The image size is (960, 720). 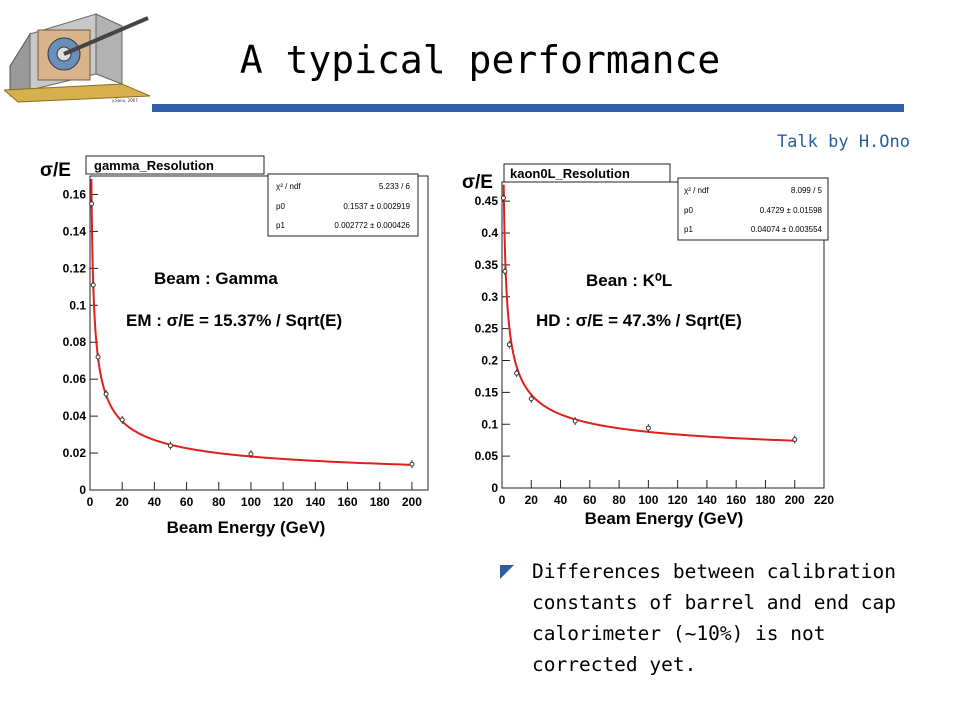 What do you see at coordinates (489, 361) in the screenshot?
I see `y-tick-label: 0.2` at bounding box center [489, 361].